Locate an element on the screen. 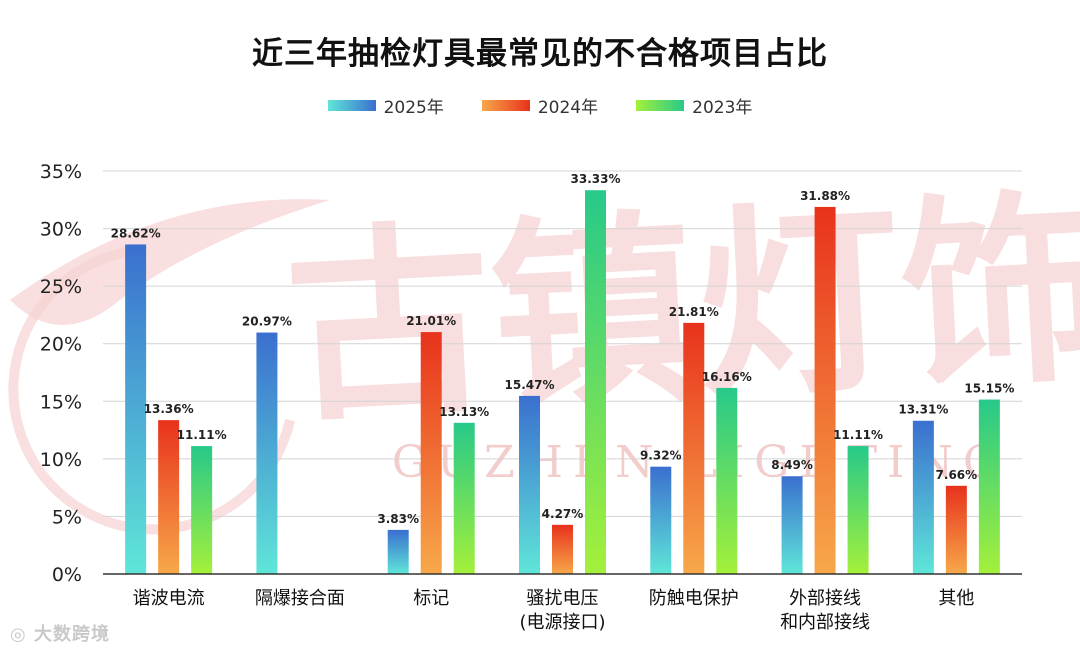 This screenshot has width=1080, height=655. x-tick-label: 谐波电流 is located at coordinates (169, 598).